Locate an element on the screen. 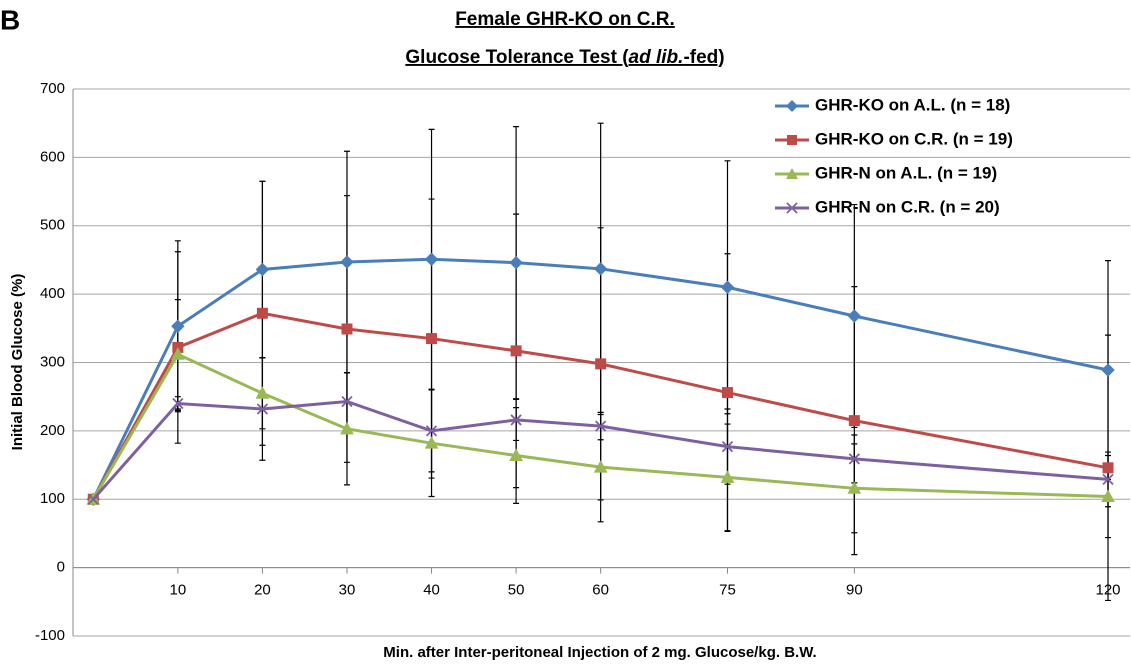 This screenshot has width=1131, height=666. series-line is located at coordinates (600, 450).